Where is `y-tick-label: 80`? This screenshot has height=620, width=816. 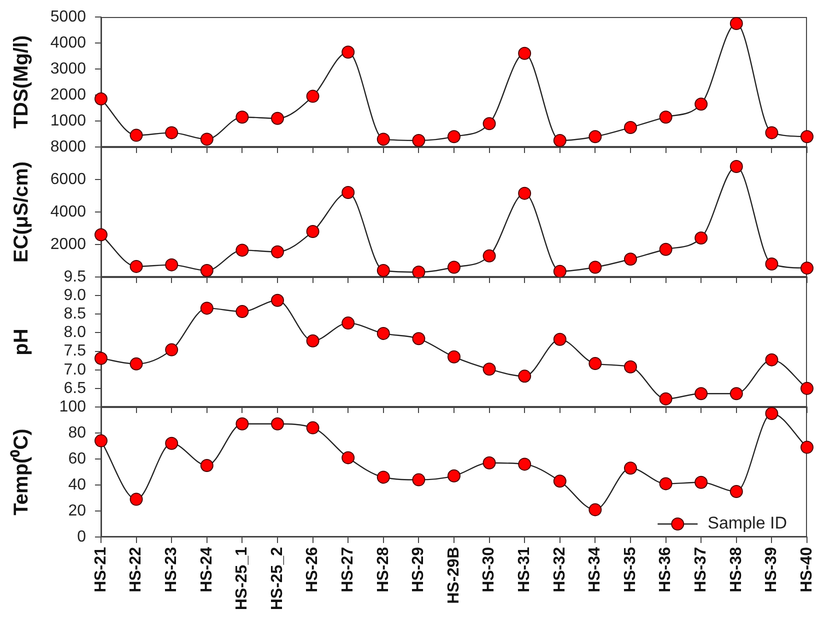 y-tick-label: 80 is located at coordinates (77, 433).